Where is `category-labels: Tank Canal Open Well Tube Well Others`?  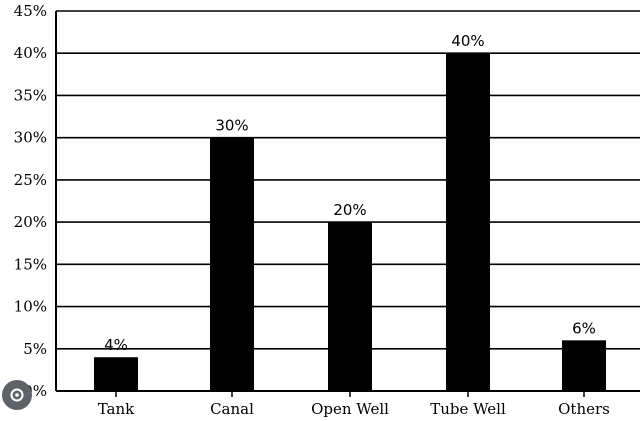 category-labels: Tank Canal Open Well Tube Well Others is located at coordinates (354, 409).